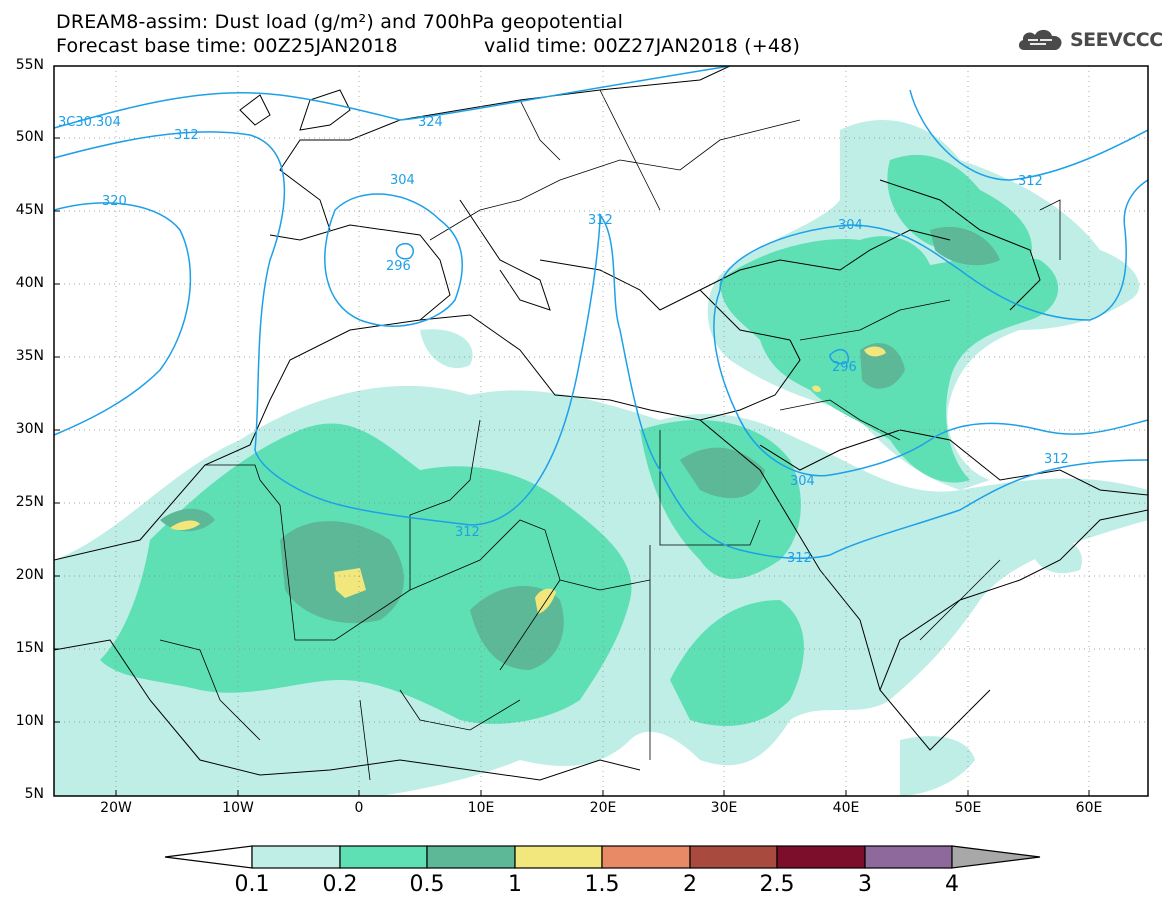 This screenshot has width=1165, height=907. What do you see at coordinates (208, 857) in the screenshot?
I see `colorbar-under` at bounding box center [208, 857].